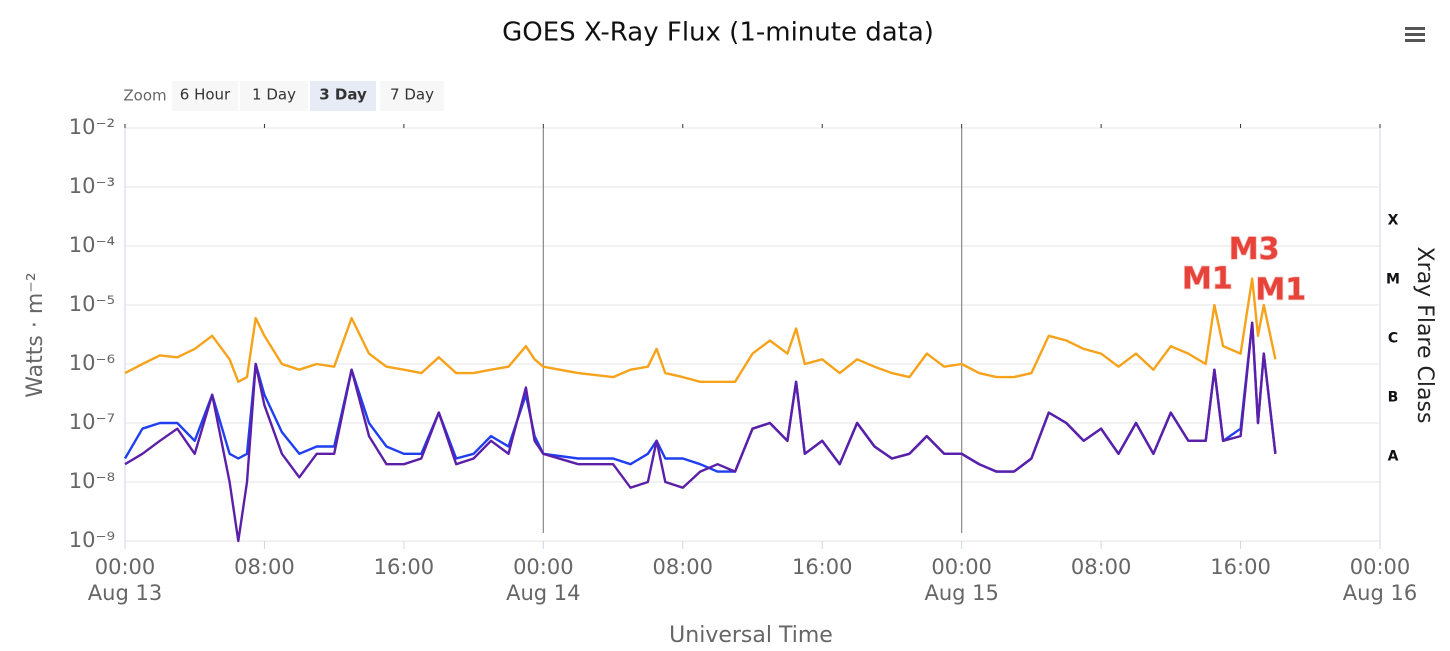  I want to click on flare-class-label: X, so click(1393, 221).